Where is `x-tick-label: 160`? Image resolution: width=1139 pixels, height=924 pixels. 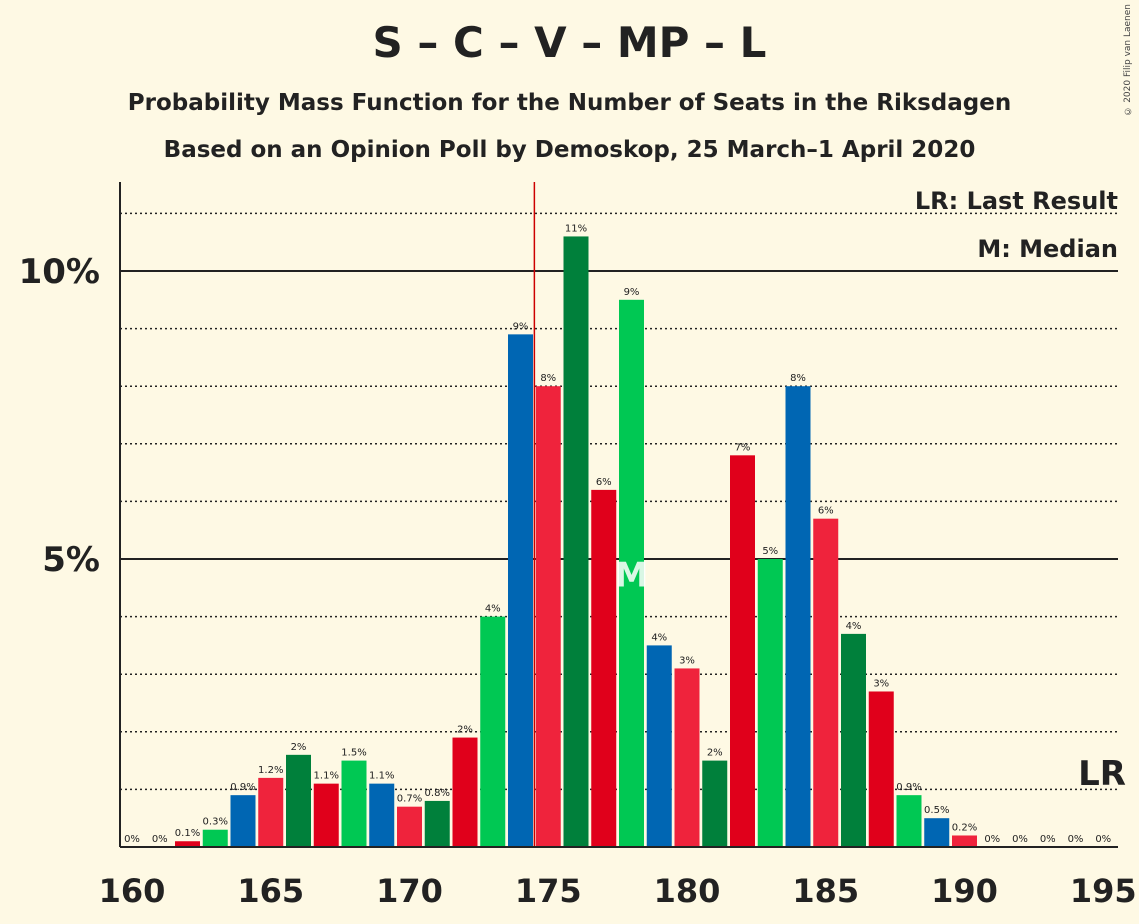
x-tick-label: 160 is located at coordinates (132, 891).